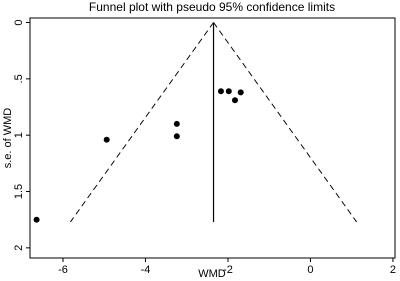 This screenshot has height=281, width=400. Describe the element at coordinates (19, 248) in the screenshot. I see `y-tick-label: 2` at that location.